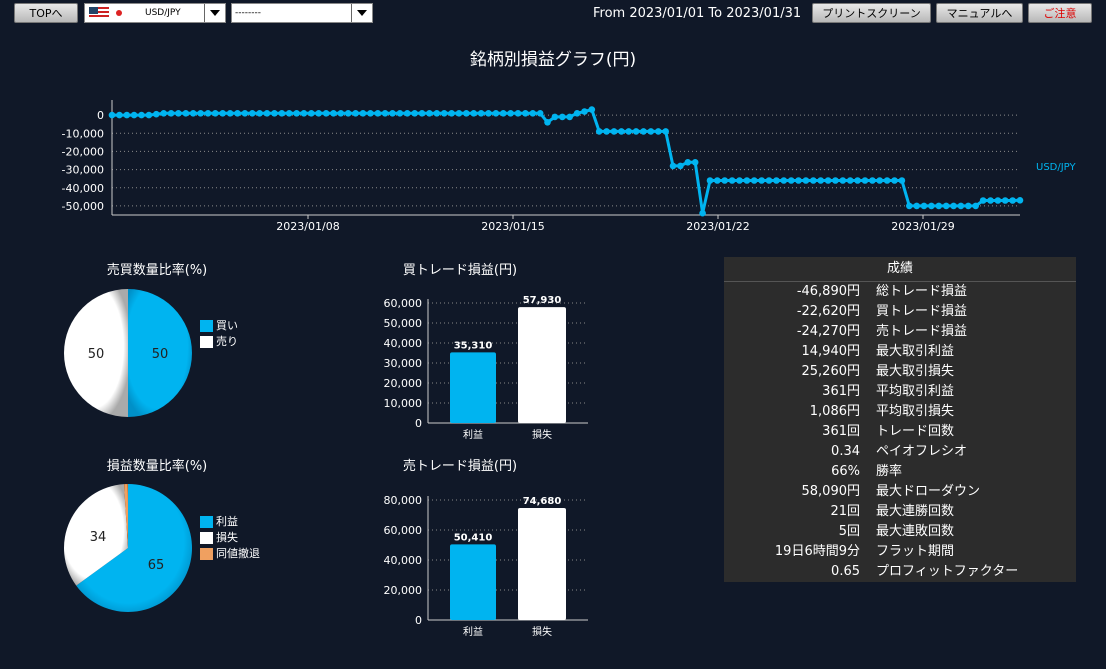  What do you see at coordinates (403, 323) in the screenshot?
I see `y-tick-label: 50,000` at bounding box center [403, 323].